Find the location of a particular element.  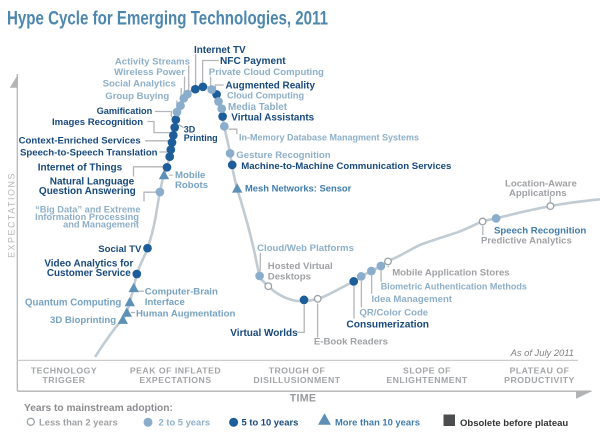

svg-text:In-Memory Database Managment S: In-Memory Database Managment Systems is located at coordinates (329, 138).